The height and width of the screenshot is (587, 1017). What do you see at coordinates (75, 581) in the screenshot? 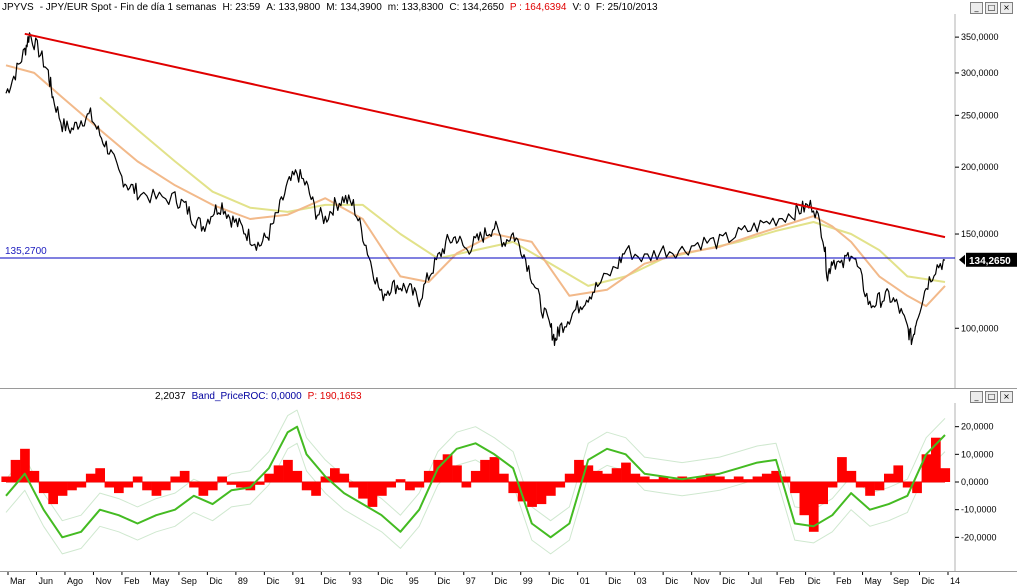
I see `x-tick-label: Ago` at bounding box center [75, 581].